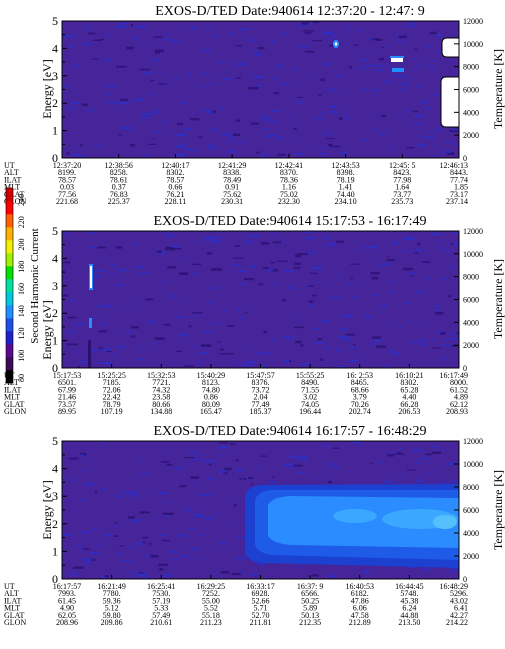 The width and height of the screenshot is (505, 649). Describe the element at coordinates (459, 404) in the screenshot. I see `table-cell: 62.12` at that location.